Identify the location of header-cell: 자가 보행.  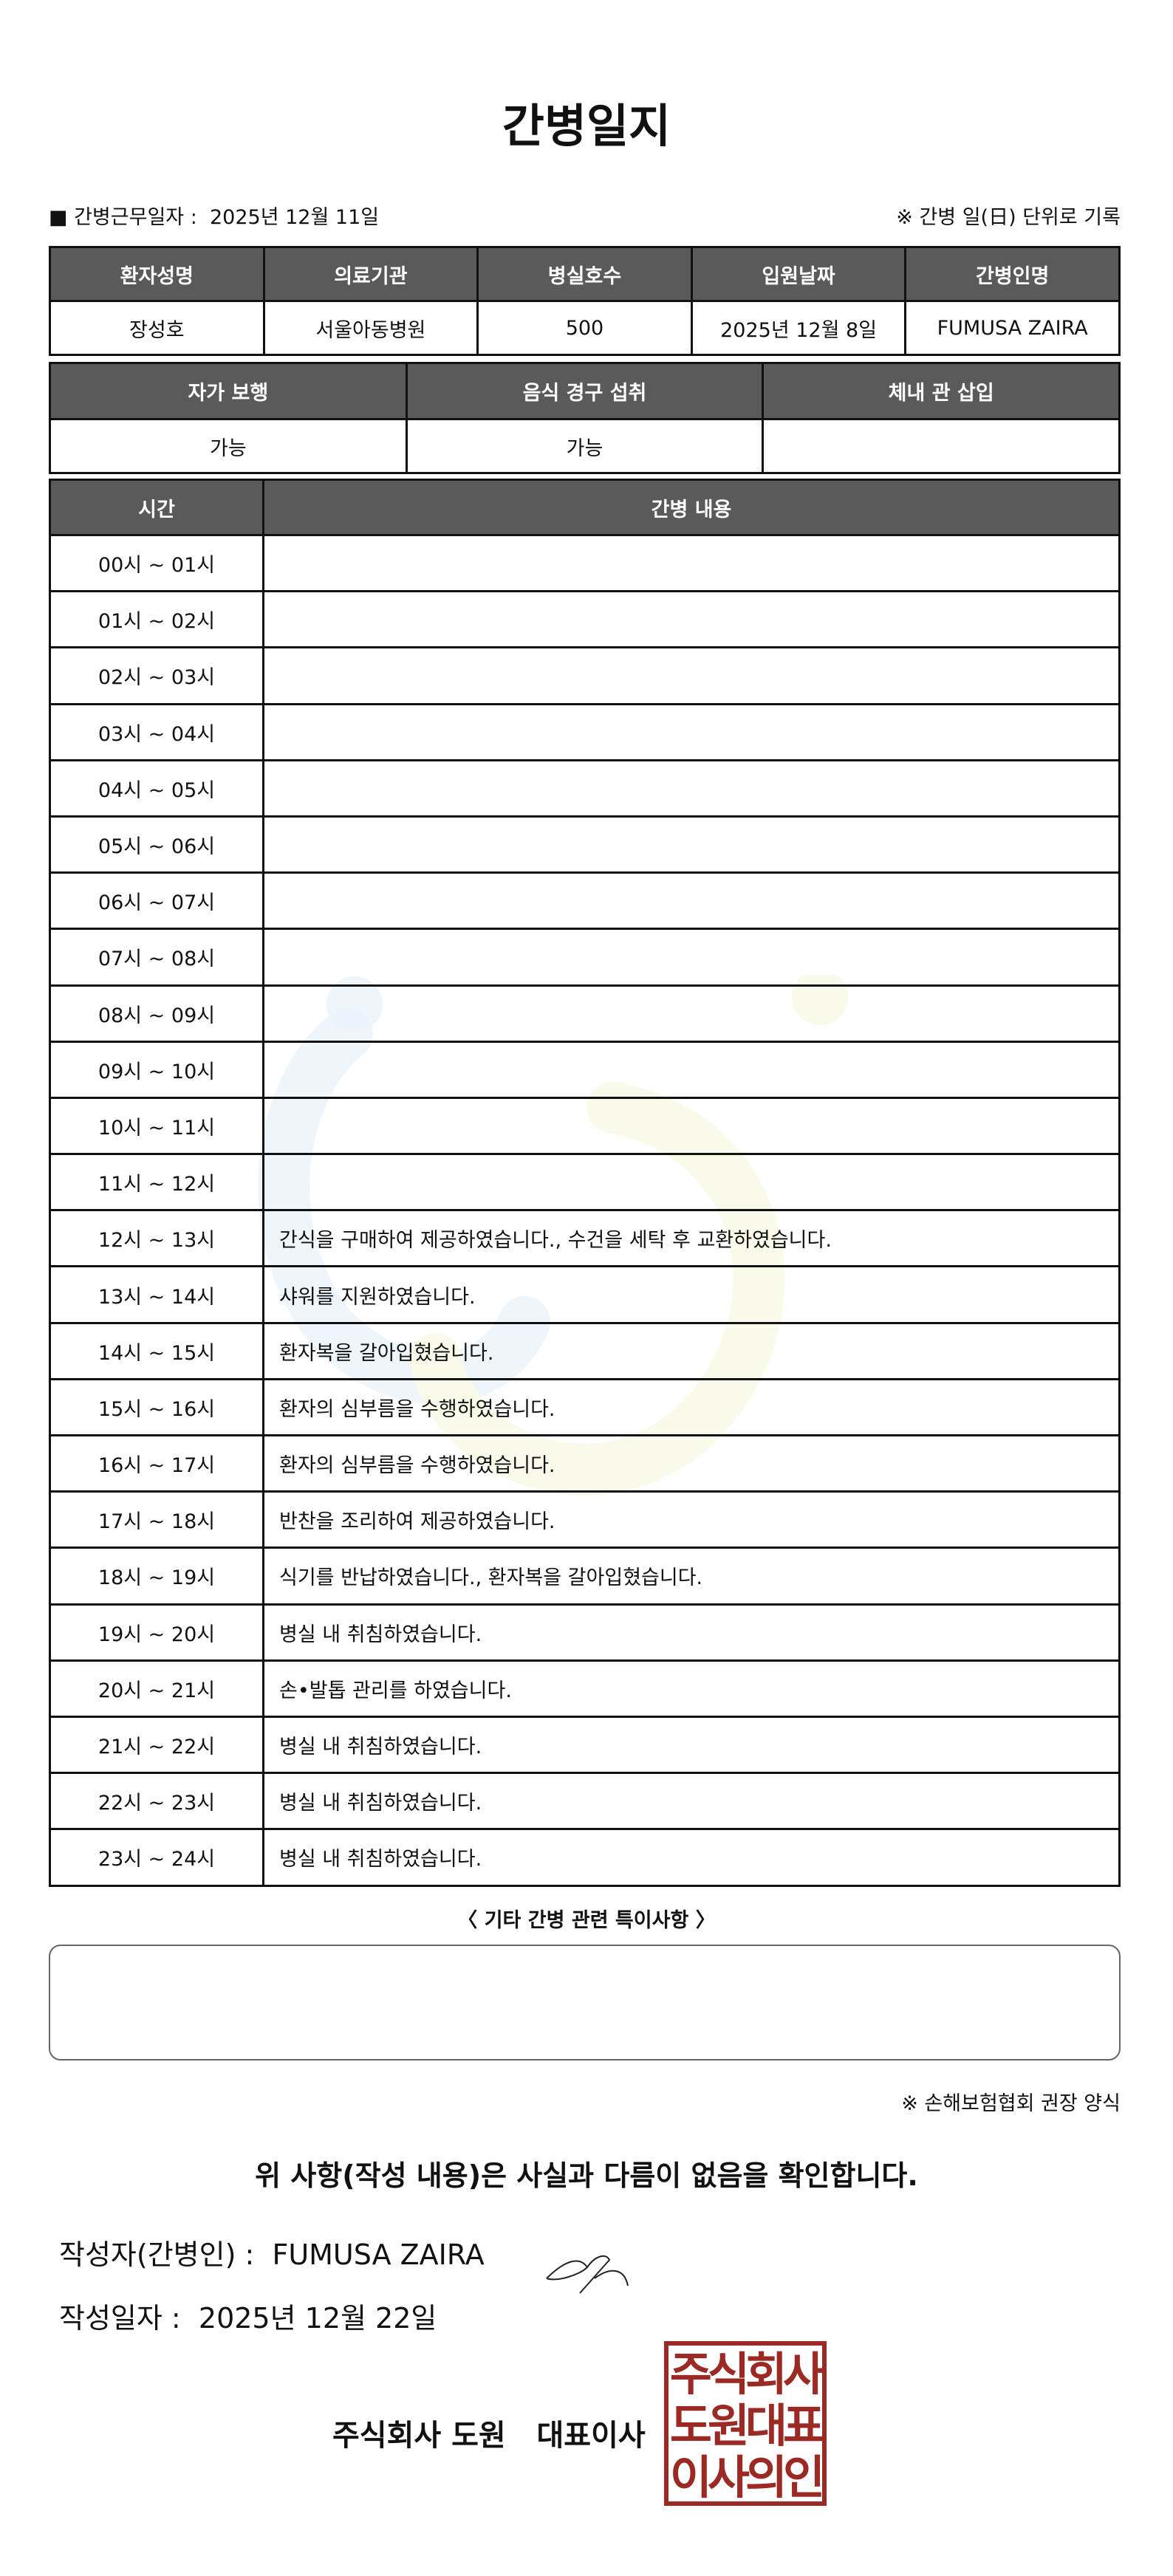
(228, 391).